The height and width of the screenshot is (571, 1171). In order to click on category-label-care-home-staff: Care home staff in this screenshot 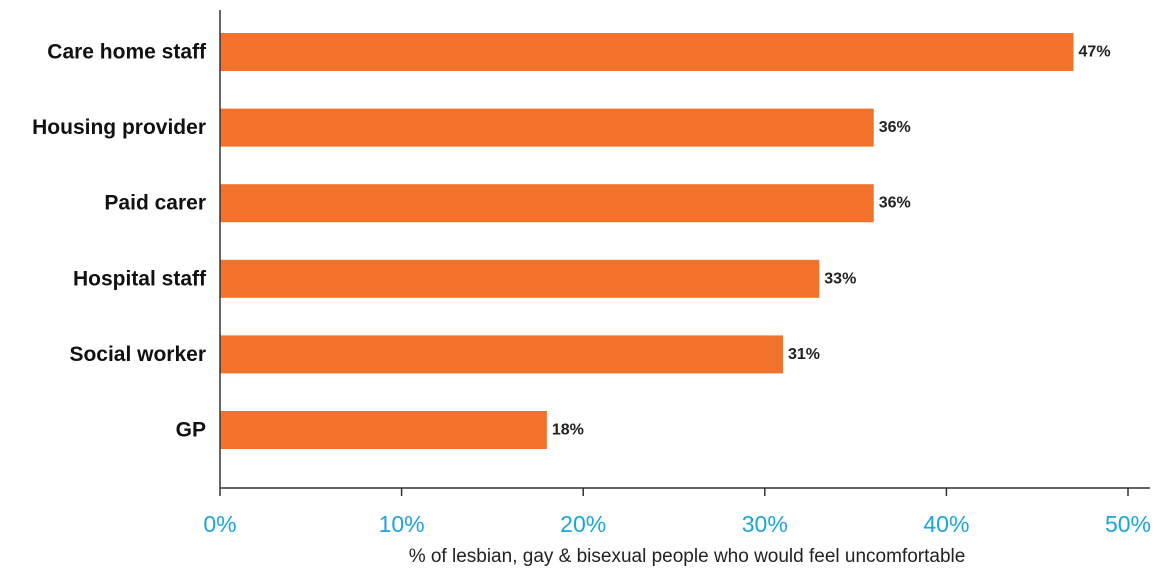, I will do `click(127, 52)`.